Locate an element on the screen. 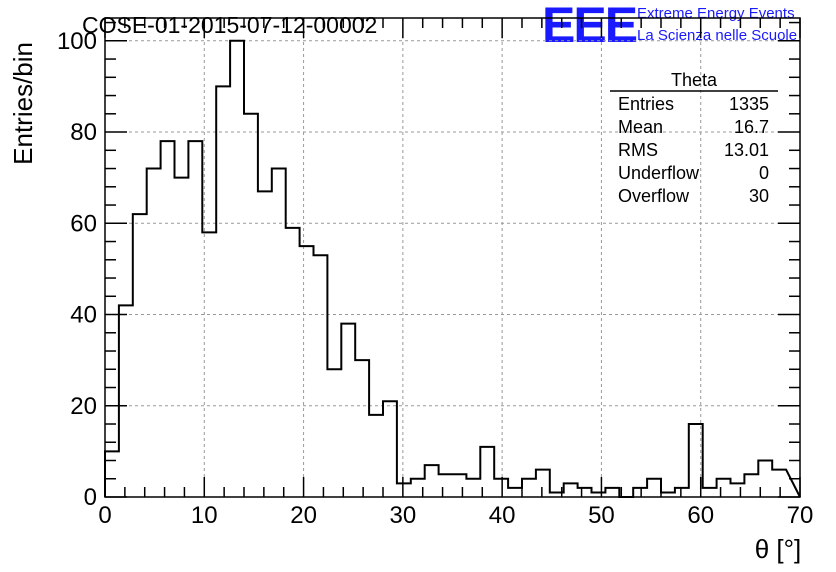  logo-text: EEE is located at coordinates (589, 26).